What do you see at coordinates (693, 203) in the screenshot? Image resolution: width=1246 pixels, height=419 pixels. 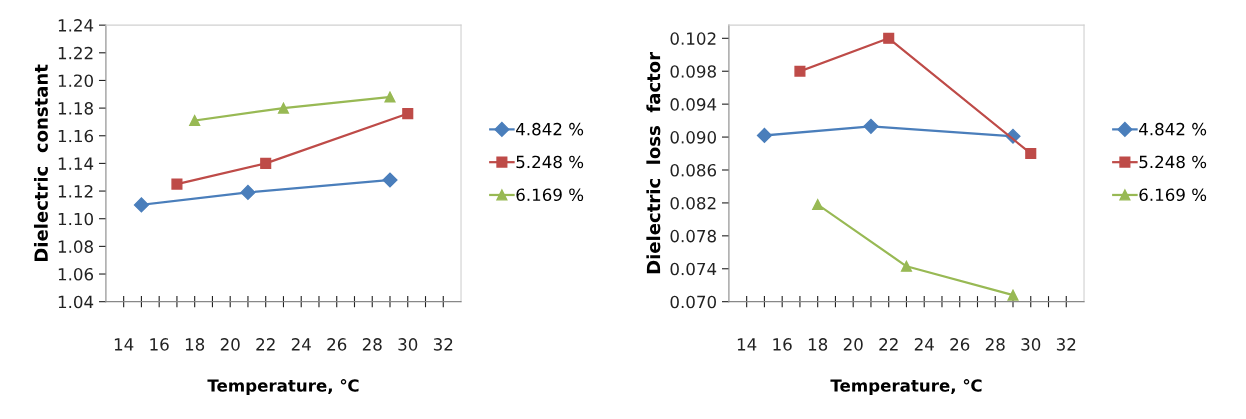 I see `y-tick-label: 0.082` at bounding box center [693, 203].